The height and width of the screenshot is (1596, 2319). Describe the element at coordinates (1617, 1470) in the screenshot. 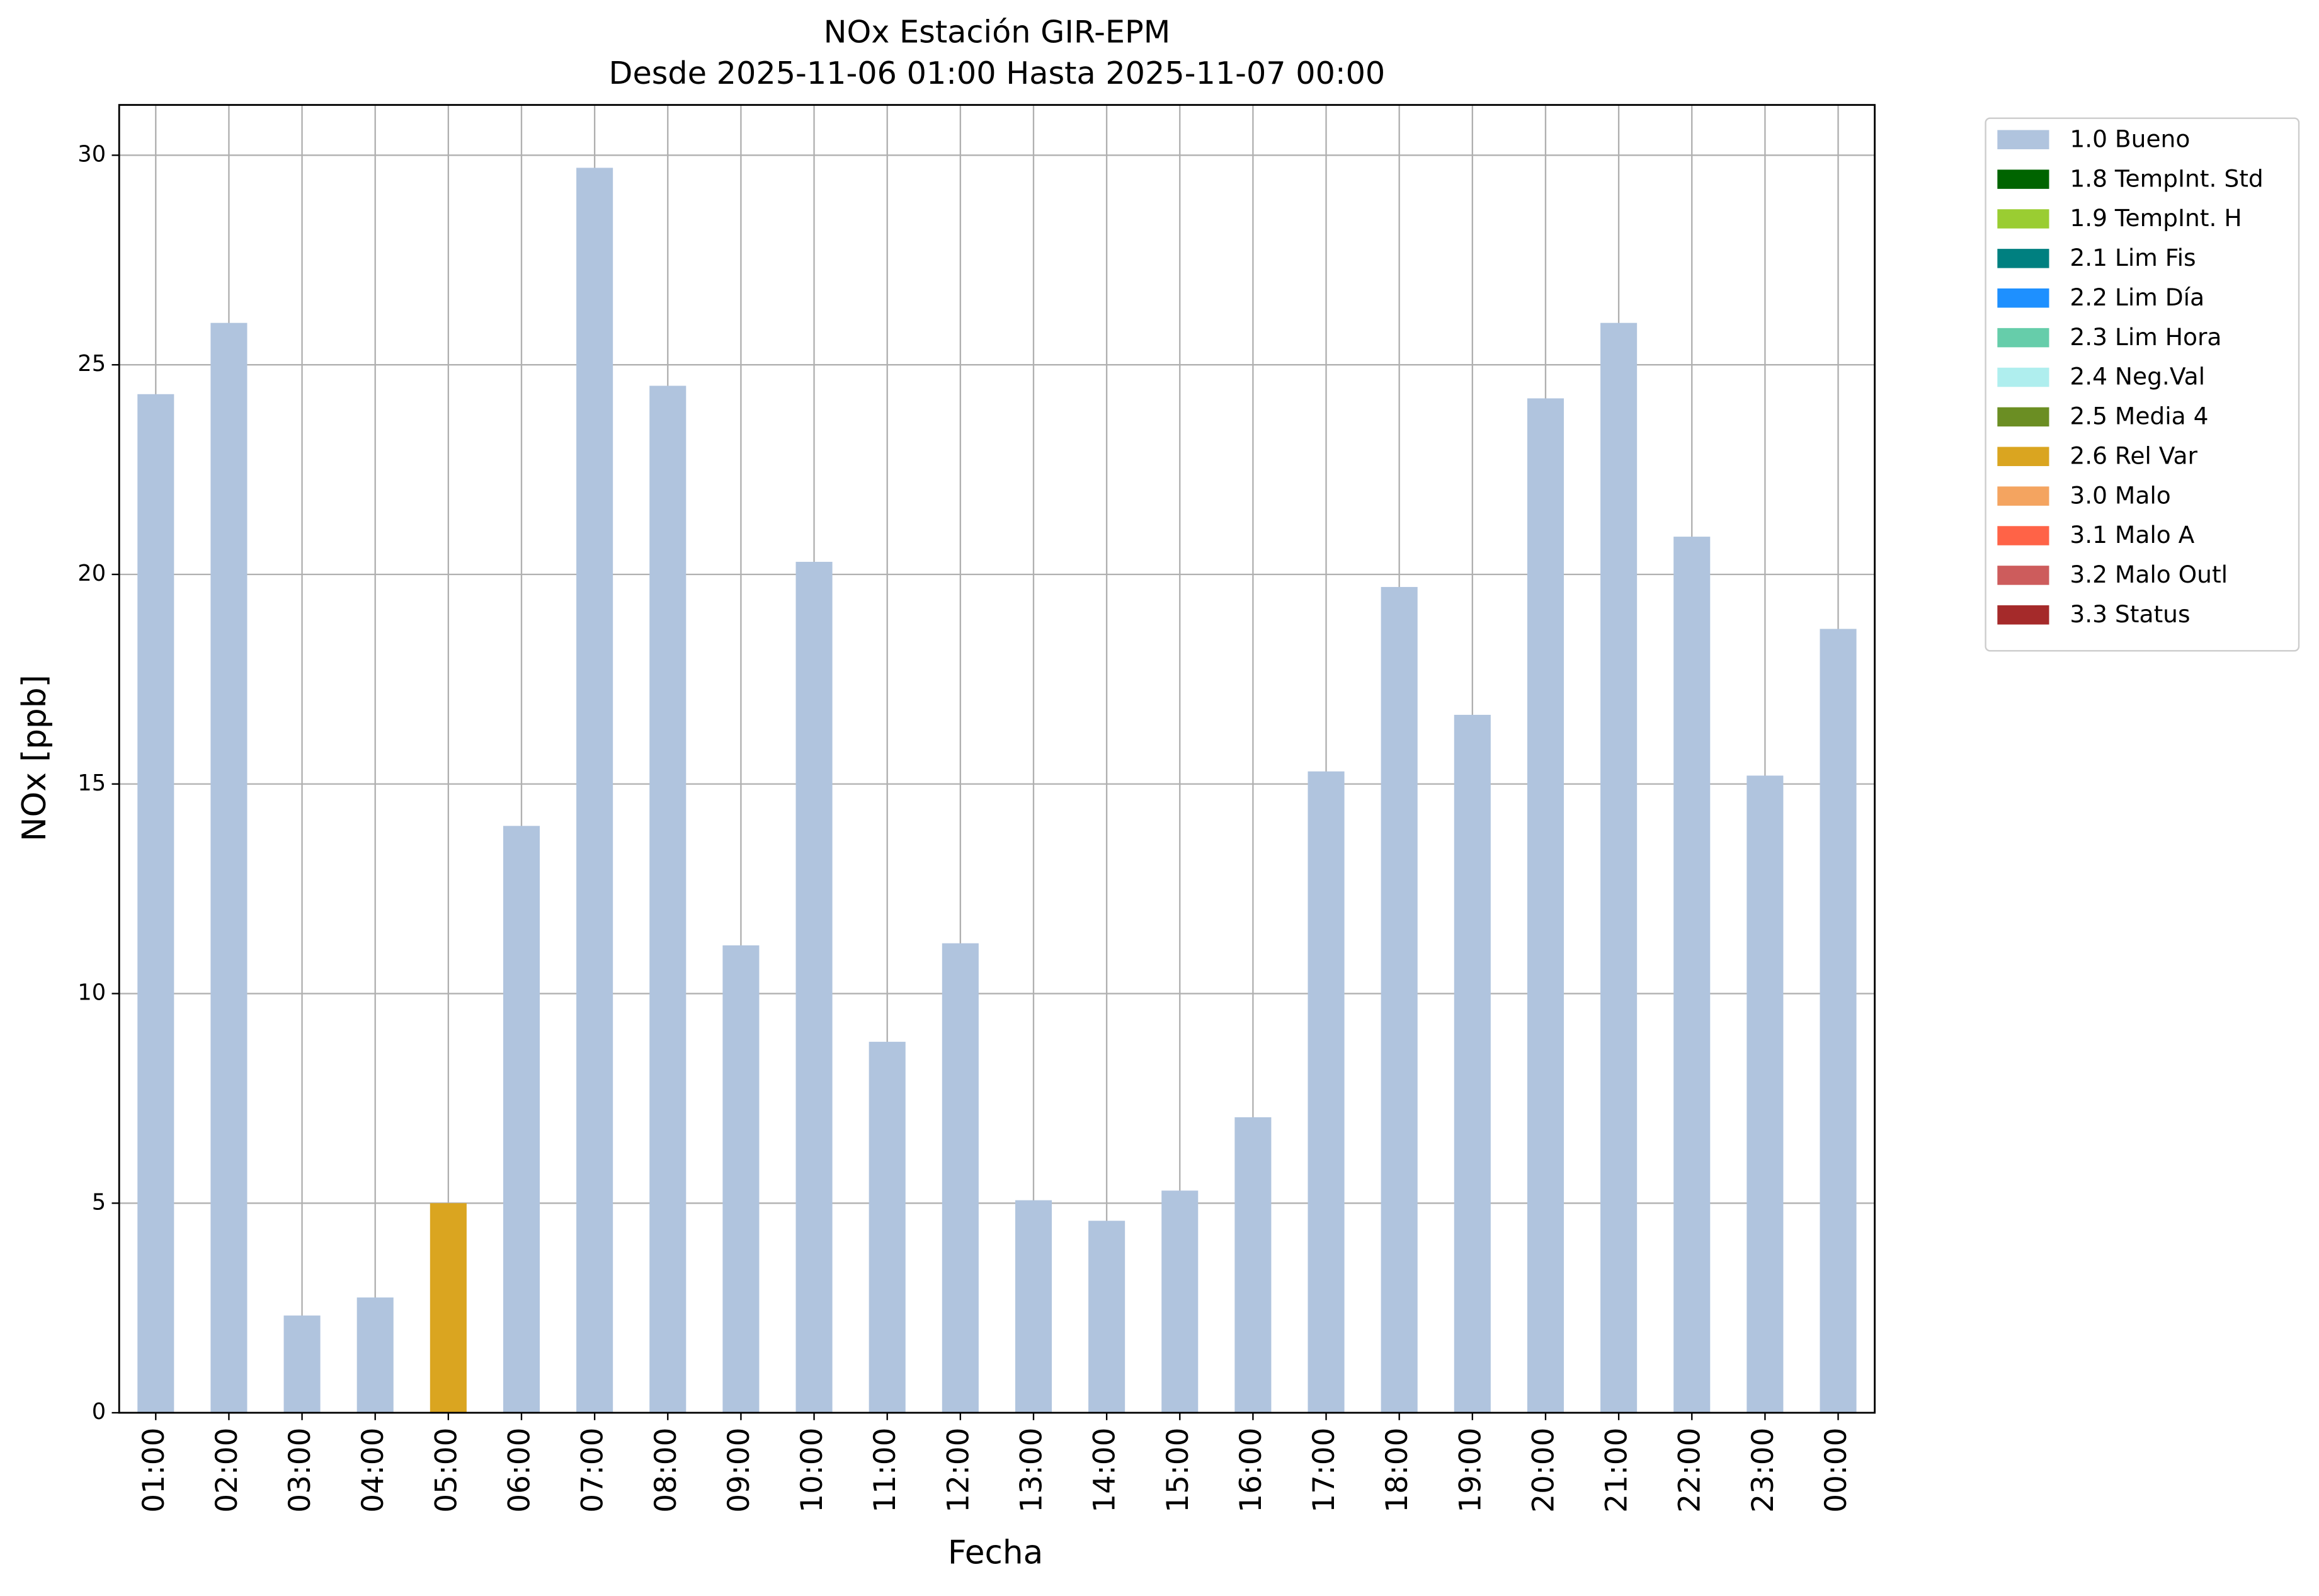

I see `x-tick-label: 21:00` at that location.